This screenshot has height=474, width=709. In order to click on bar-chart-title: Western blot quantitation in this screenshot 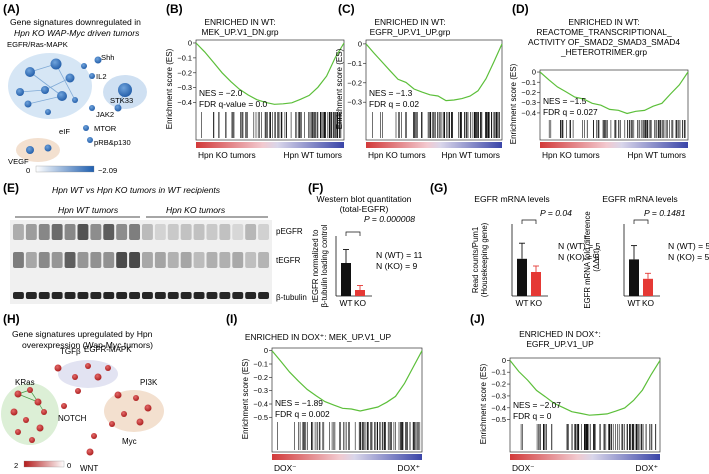, I will do `click(364, 199)`.